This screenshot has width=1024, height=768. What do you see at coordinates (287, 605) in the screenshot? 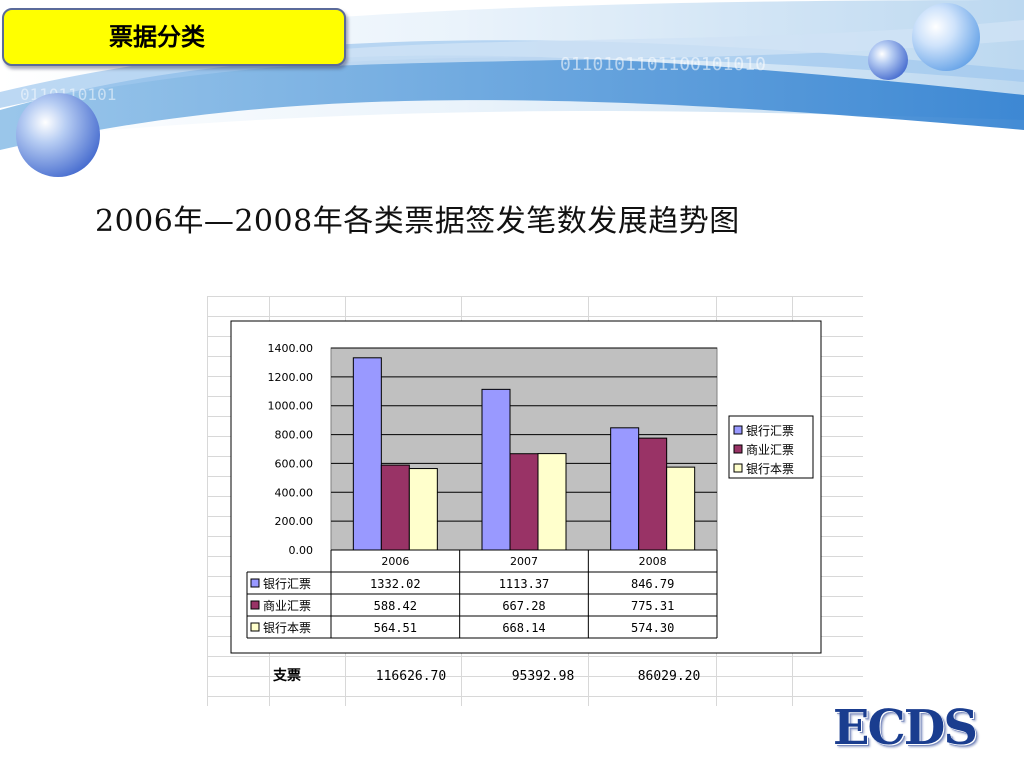
I see `table-series-name: 商业汇票` at bounding box center [287, 605].